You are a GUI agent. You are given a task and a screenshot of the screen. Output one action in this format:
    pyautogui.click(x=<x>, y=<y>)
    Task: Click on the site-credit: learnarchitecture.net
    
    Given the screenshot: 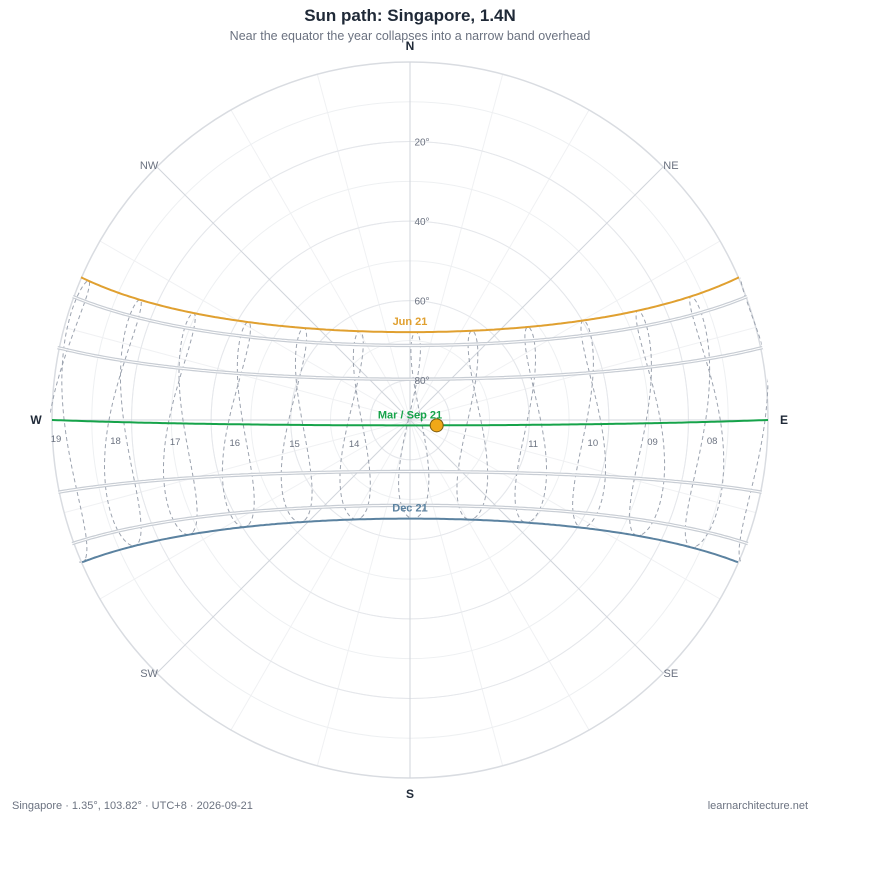 What is the action you would take?
    pyautogui.click(x=757, y=806)
    